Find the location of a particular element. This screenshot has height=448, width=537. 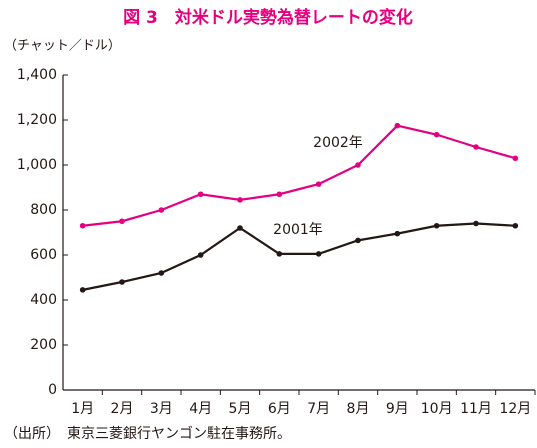

x-tick-label: 7月 is located at coordinates (318, 409).